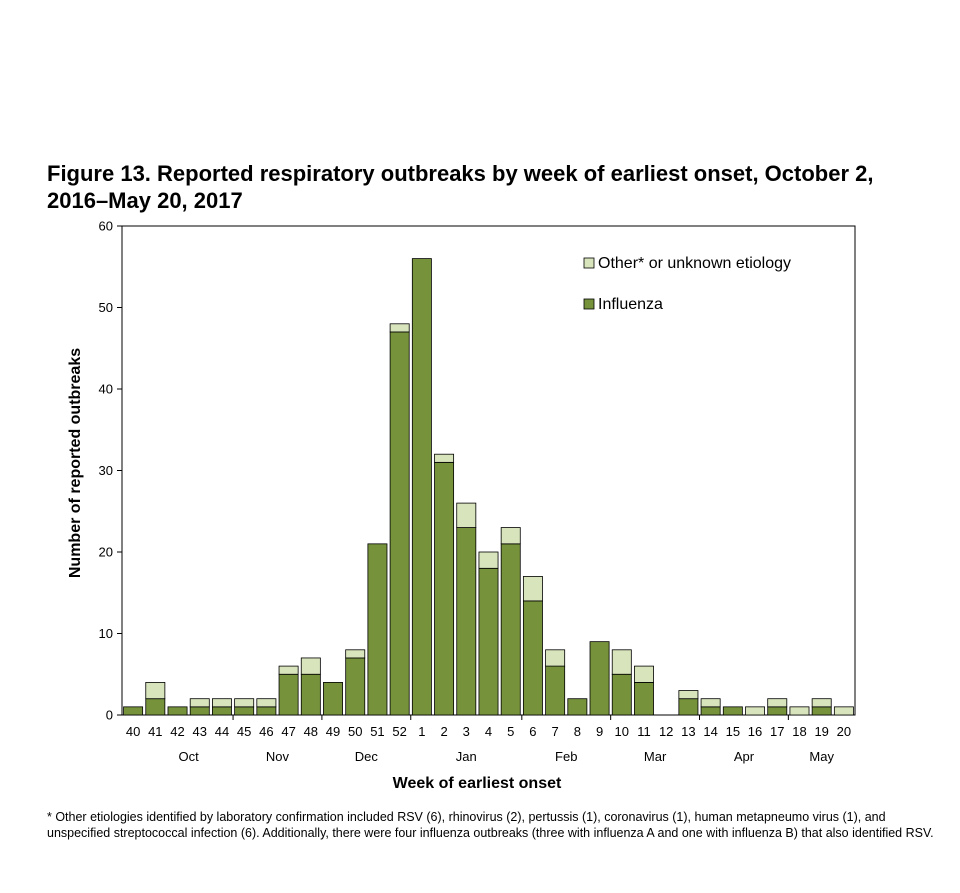 The image size is (960, 893). Describe the element at coordinates (421, 731) in the screenshot. I see `x-tick-label: 1` at that location.